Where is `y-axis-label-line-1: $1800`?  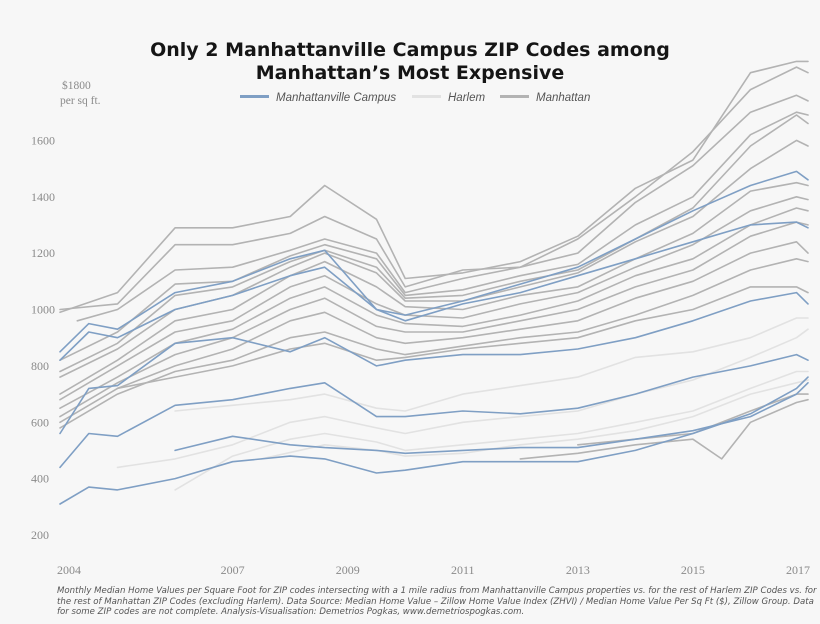
y-axis-label-line-1: $1800 is located at coordinates (76, 86).